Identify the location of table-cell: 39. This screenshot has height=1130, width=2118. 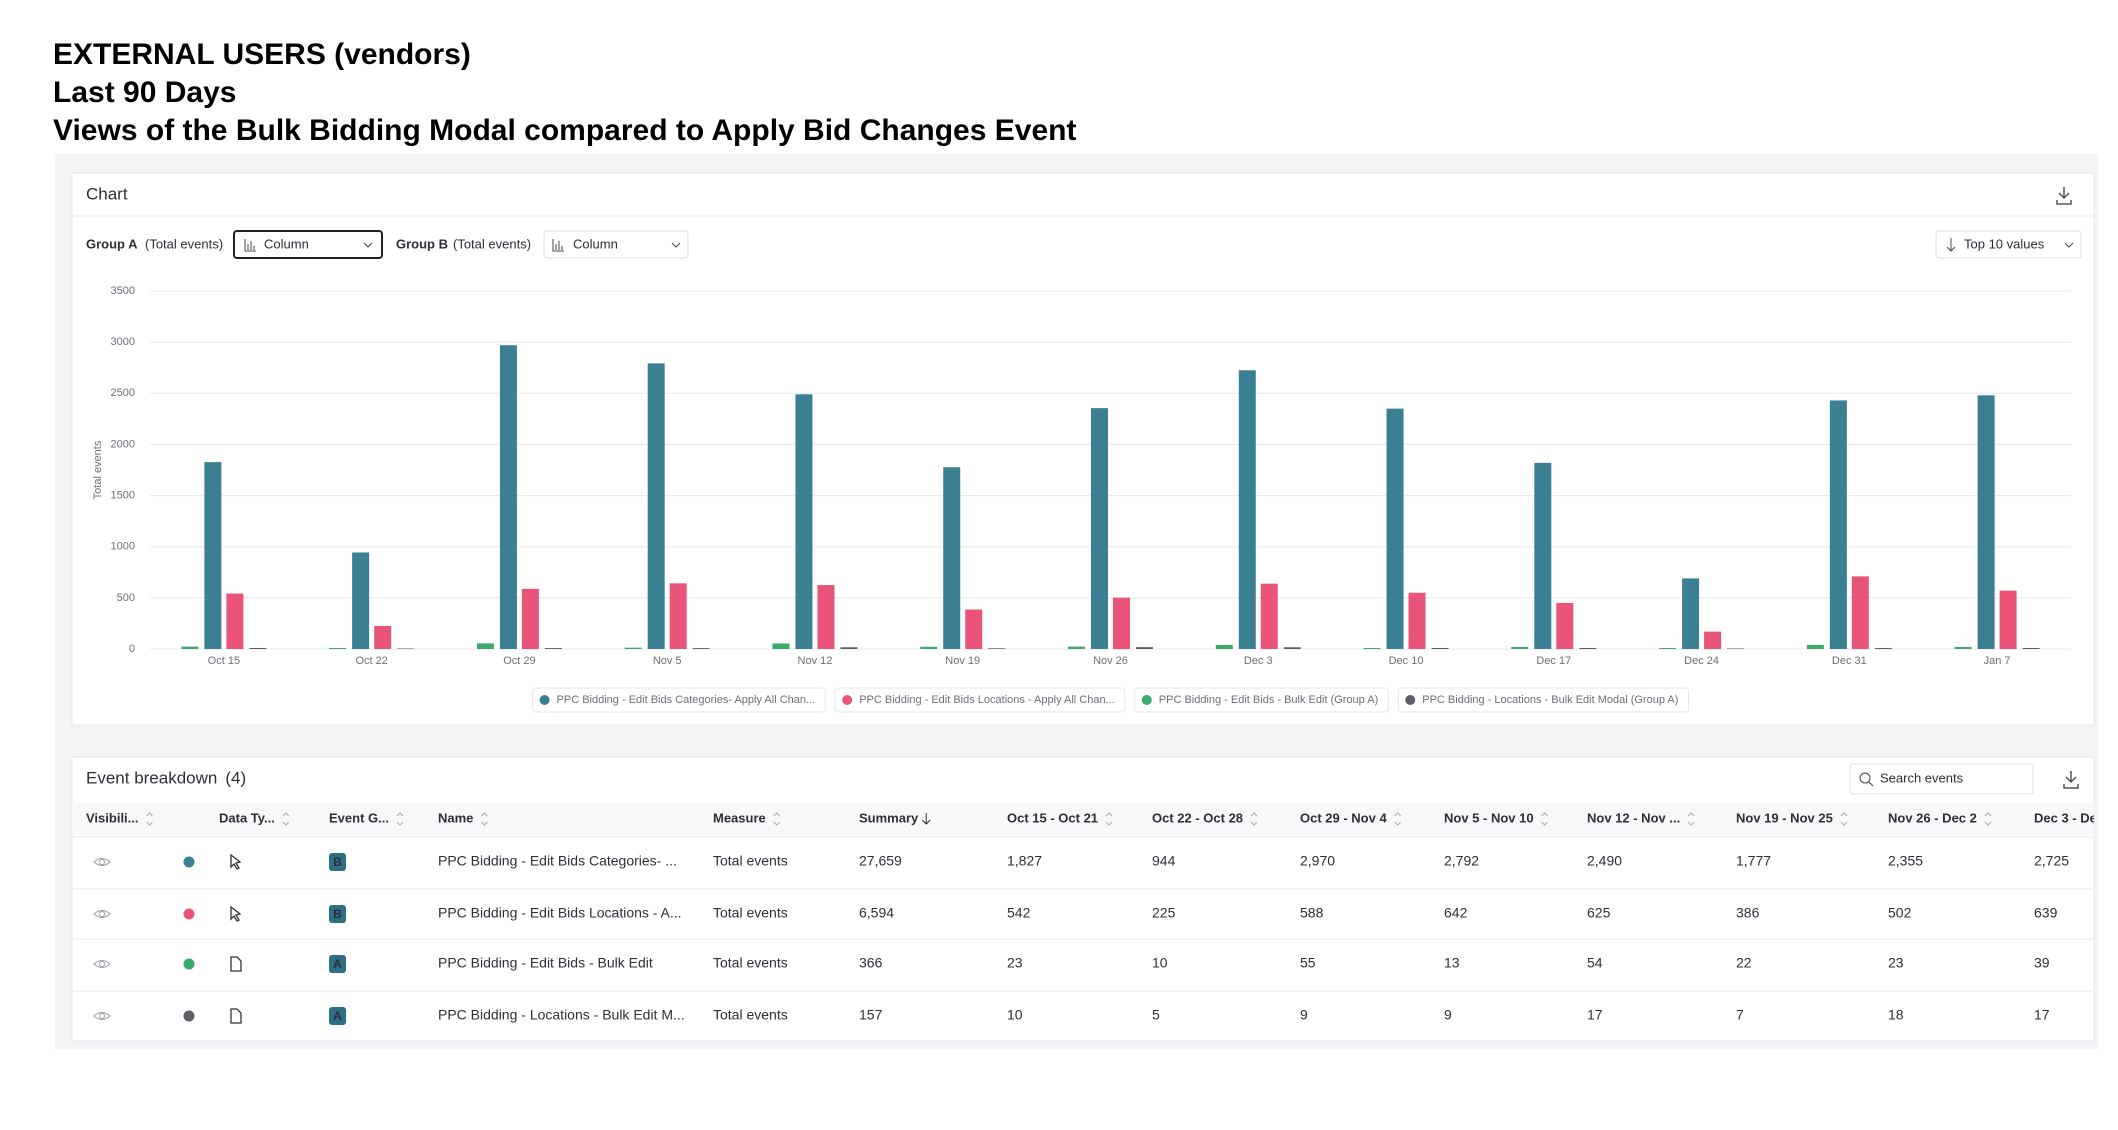
(2042, 963).